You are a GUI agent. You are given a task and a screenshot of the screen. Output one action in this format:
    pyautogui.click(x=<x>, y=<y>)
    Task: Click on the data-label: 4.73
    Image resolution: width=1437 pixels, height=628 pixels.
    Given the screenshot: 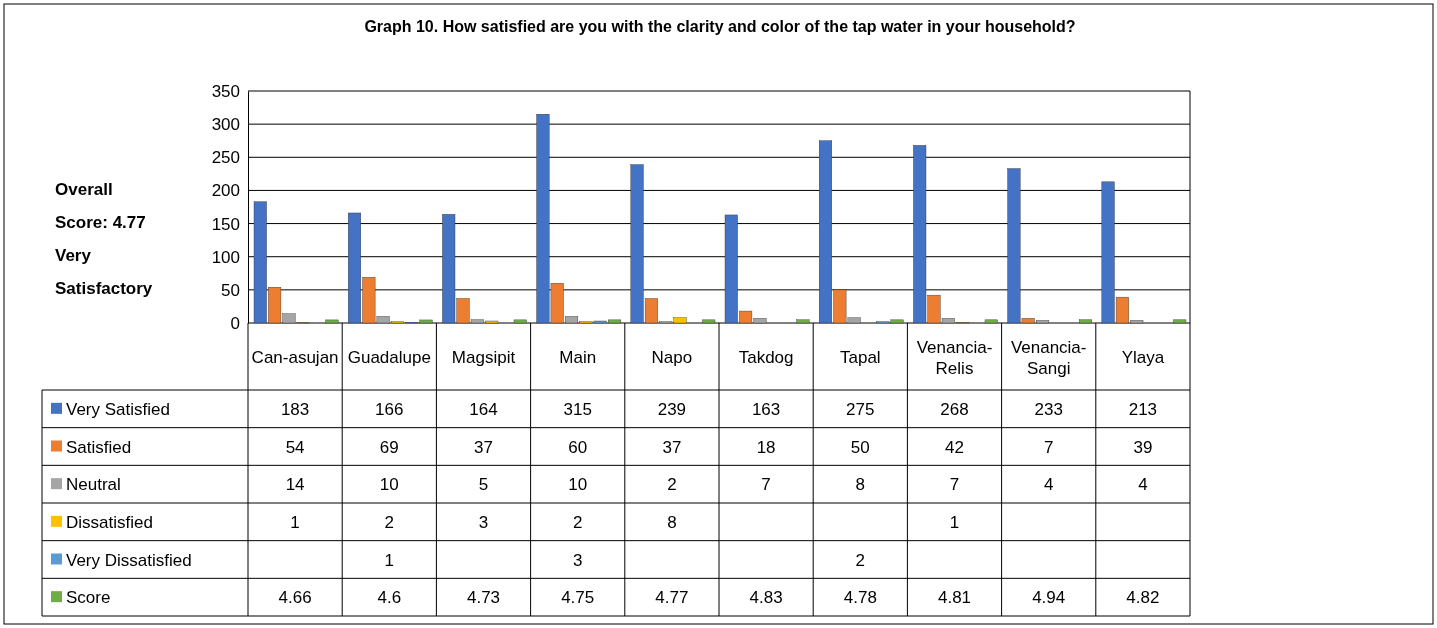 What is the action you would take?
    pyautogui.click(x=483, y=598)
    